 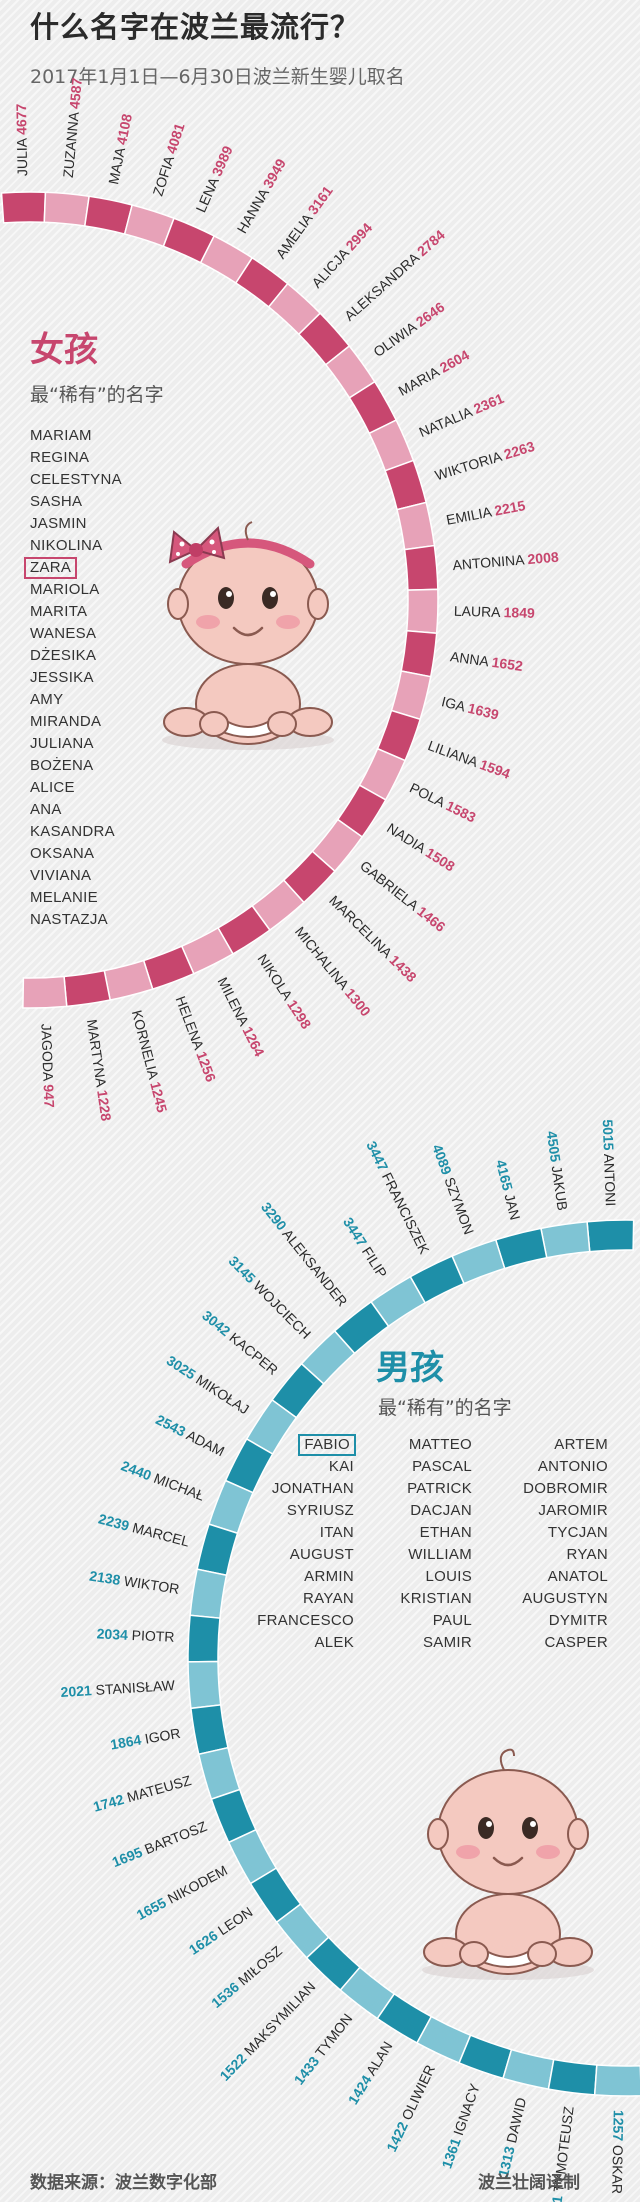 What do you see at coordinates (421, 846) in the screenshot?
I see `girls-ring-label: NADIA 1508` at bounding box center [421, 846].